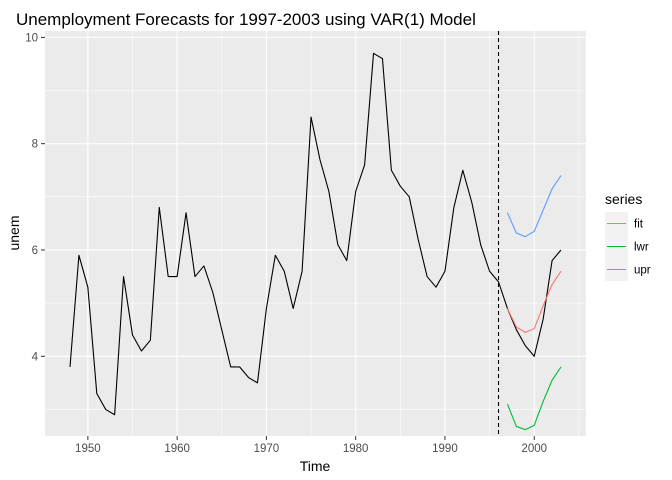 Image resolution: width=672 pixels, height=480 pixels. Describe the element at coordinates (35, 251) in the screenshot. I see `y-tick-label: 6` at that location.